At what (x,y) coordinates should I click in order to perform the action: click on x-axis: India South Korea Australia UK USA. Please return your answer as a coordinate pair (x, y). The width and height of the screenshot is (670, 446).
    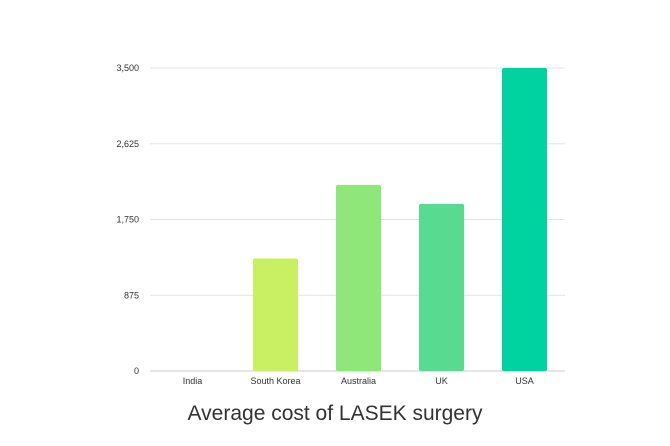
    Looking at the image, I should click on (358, 381).